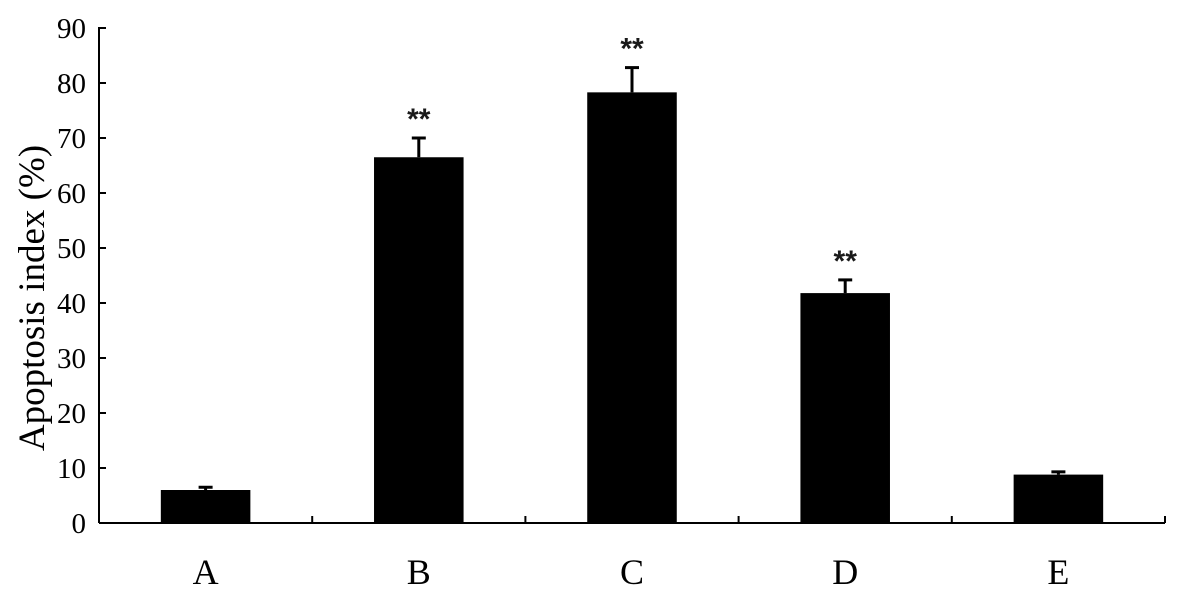 The height and width of the screenshot is (600, 1179). I want to click on y-tick-label: 80, so click(71, 84).